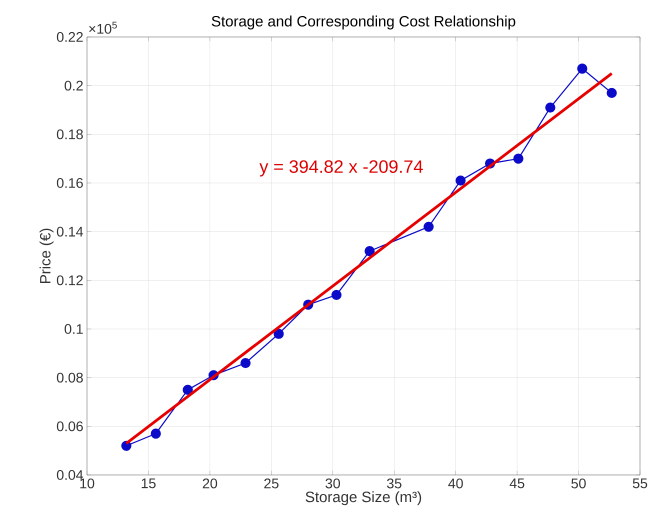  I want to click on y-tick-label: 0.06, so click(69, 426).